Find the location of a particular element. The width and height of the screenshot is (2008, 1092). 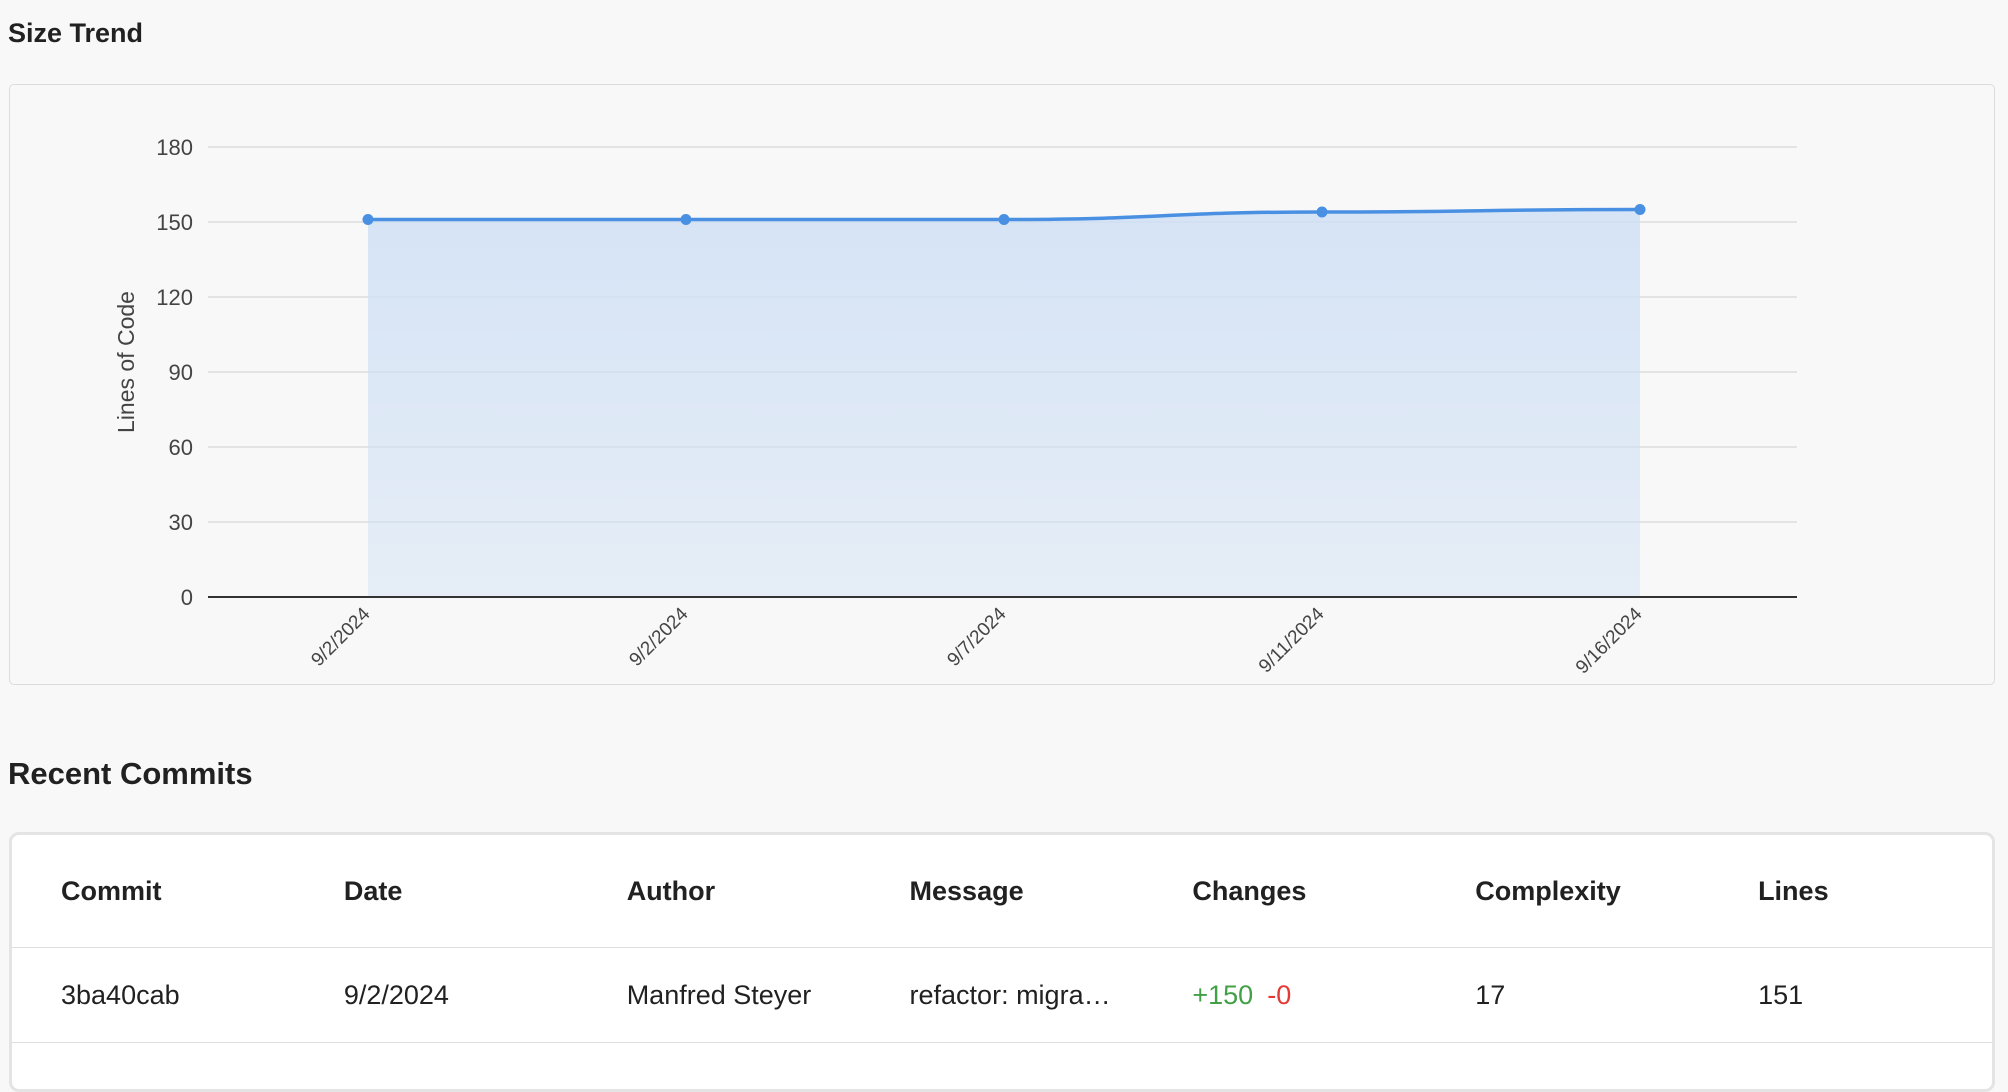

commit-changes: +150 -0 is located at coordinates (1285, 995).